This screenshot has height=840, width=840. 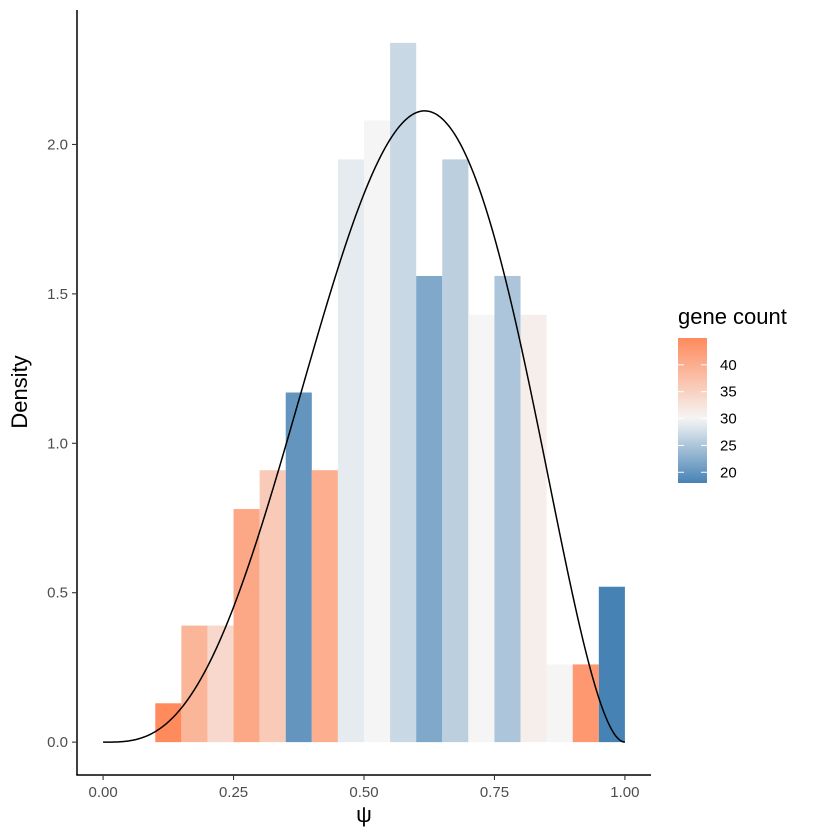 What do you see at coordinates (728, 419) in the screenshot?
I see `legend-label: 30` at bounding box center [728, 419].